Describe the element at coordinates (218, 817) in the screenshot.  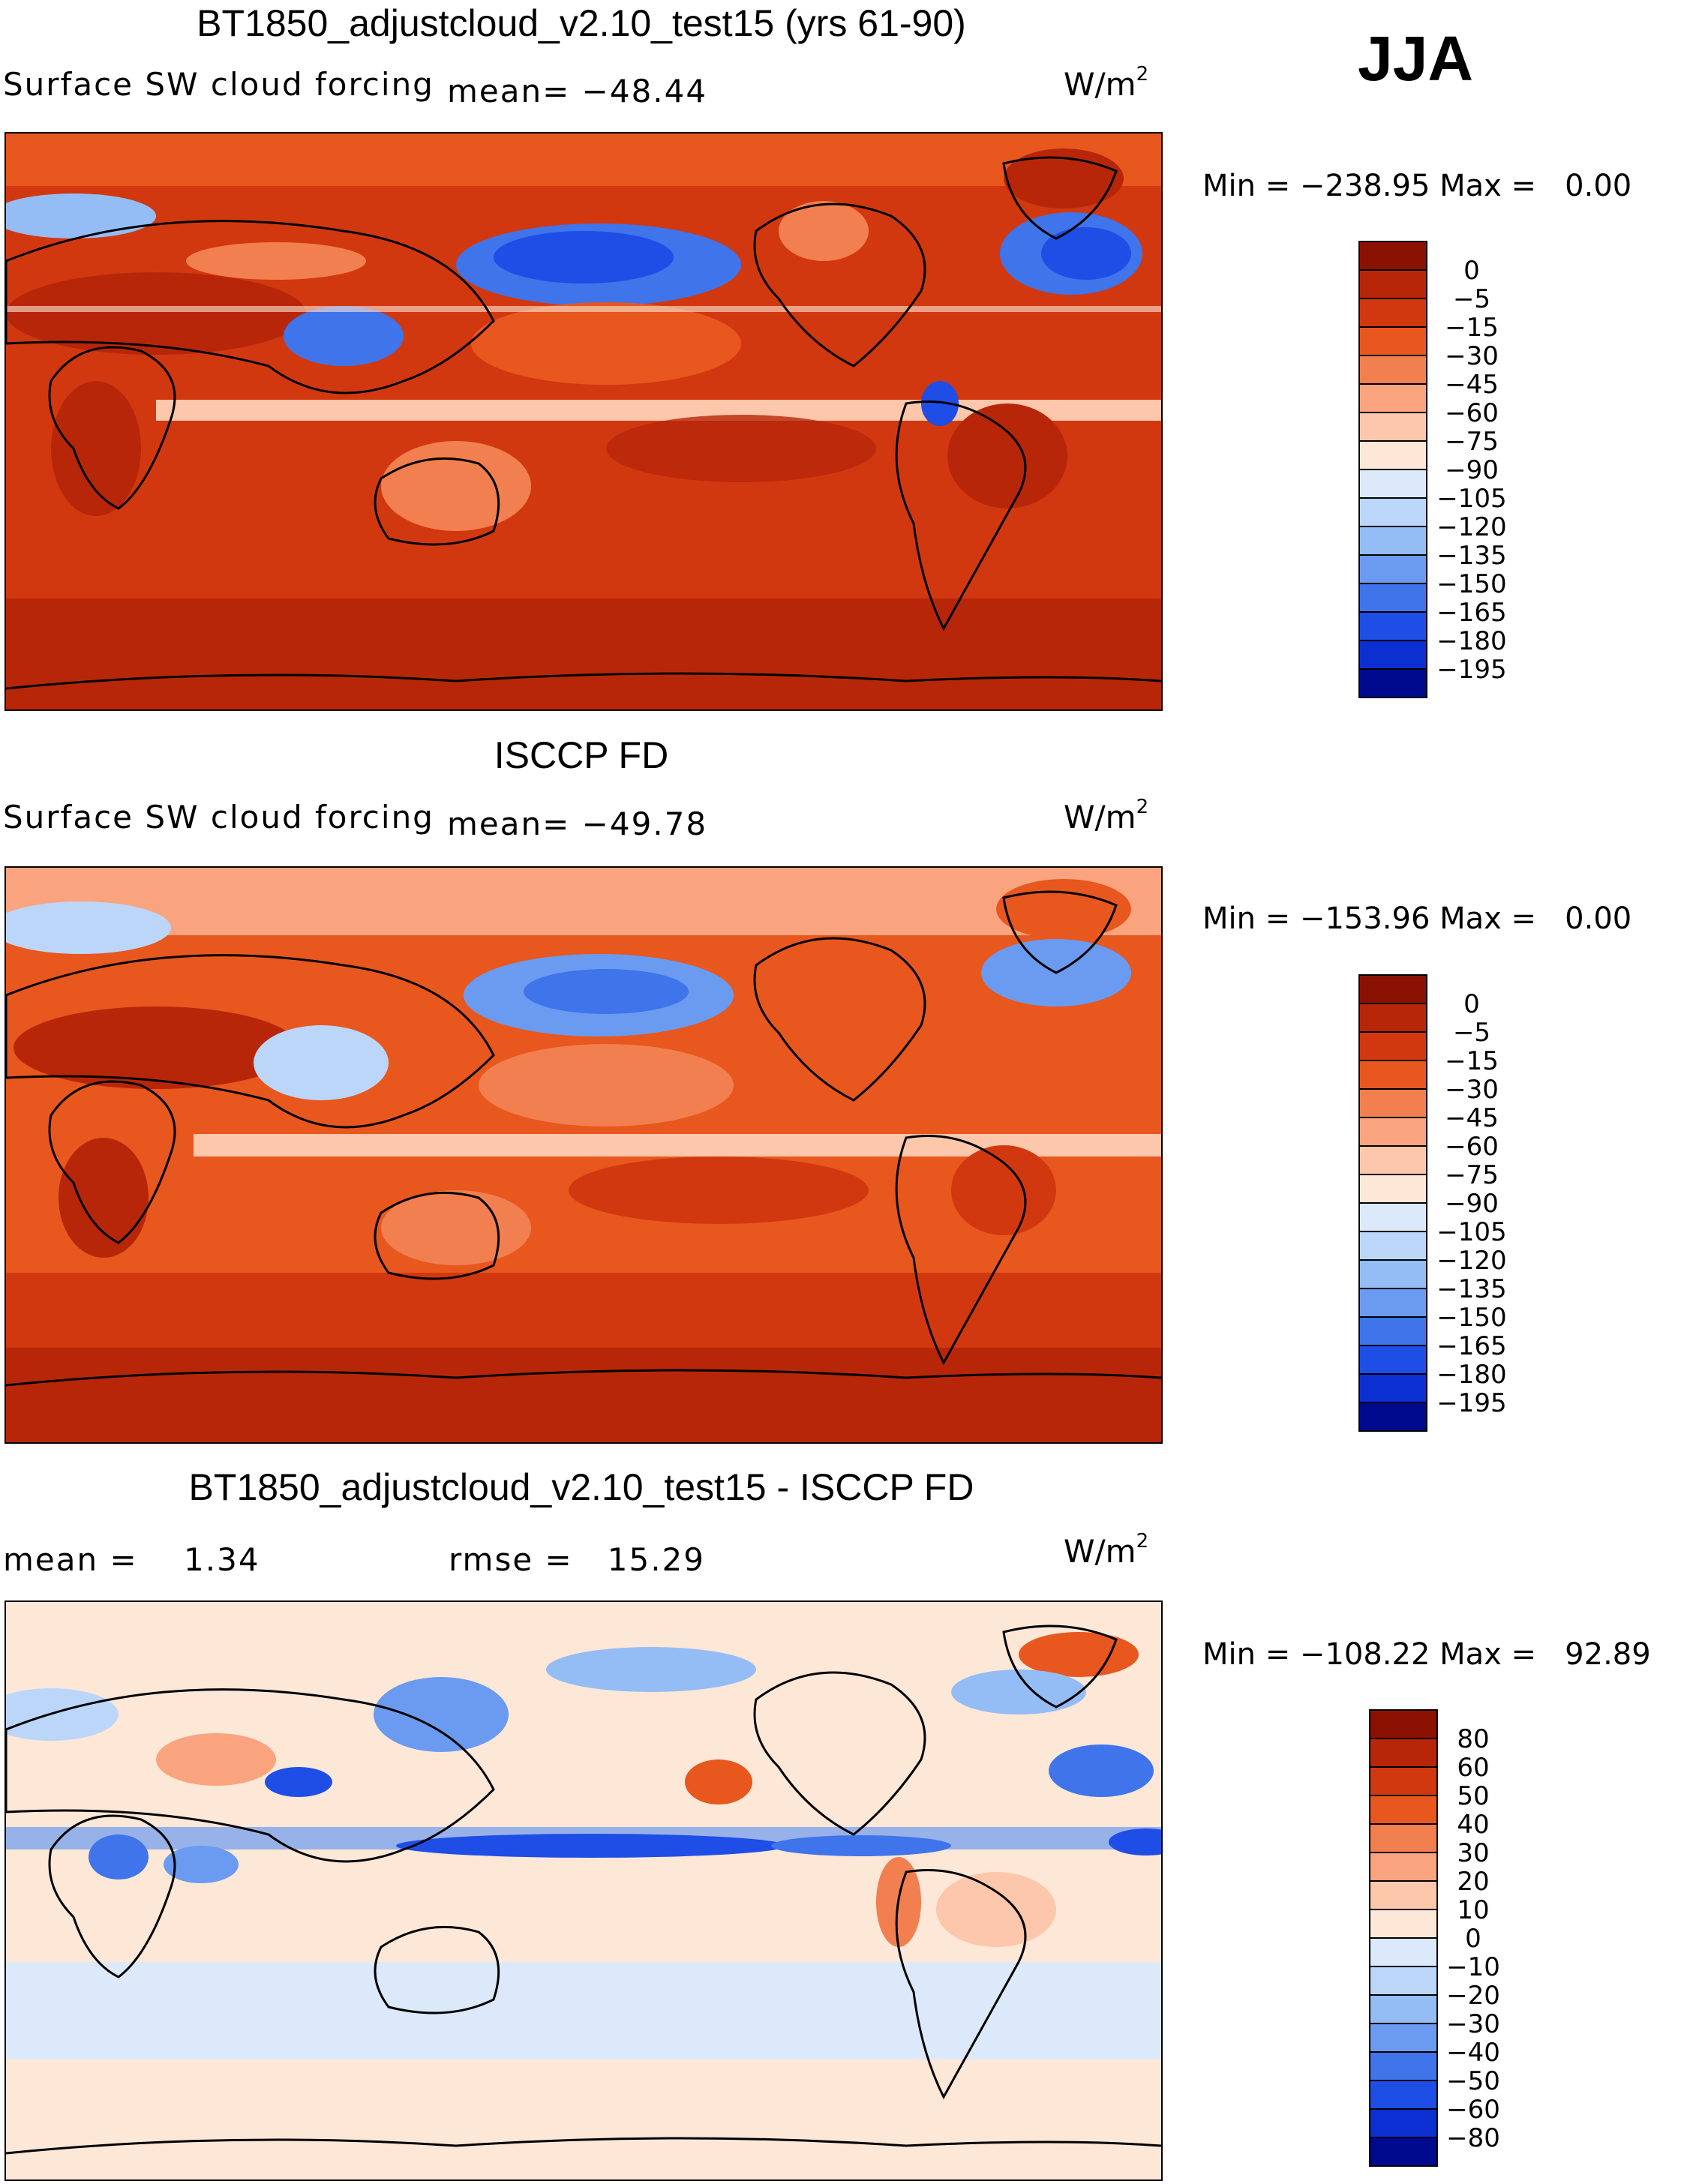
I see `variable-label-obs: Surface SW cloud forcing` at that location.